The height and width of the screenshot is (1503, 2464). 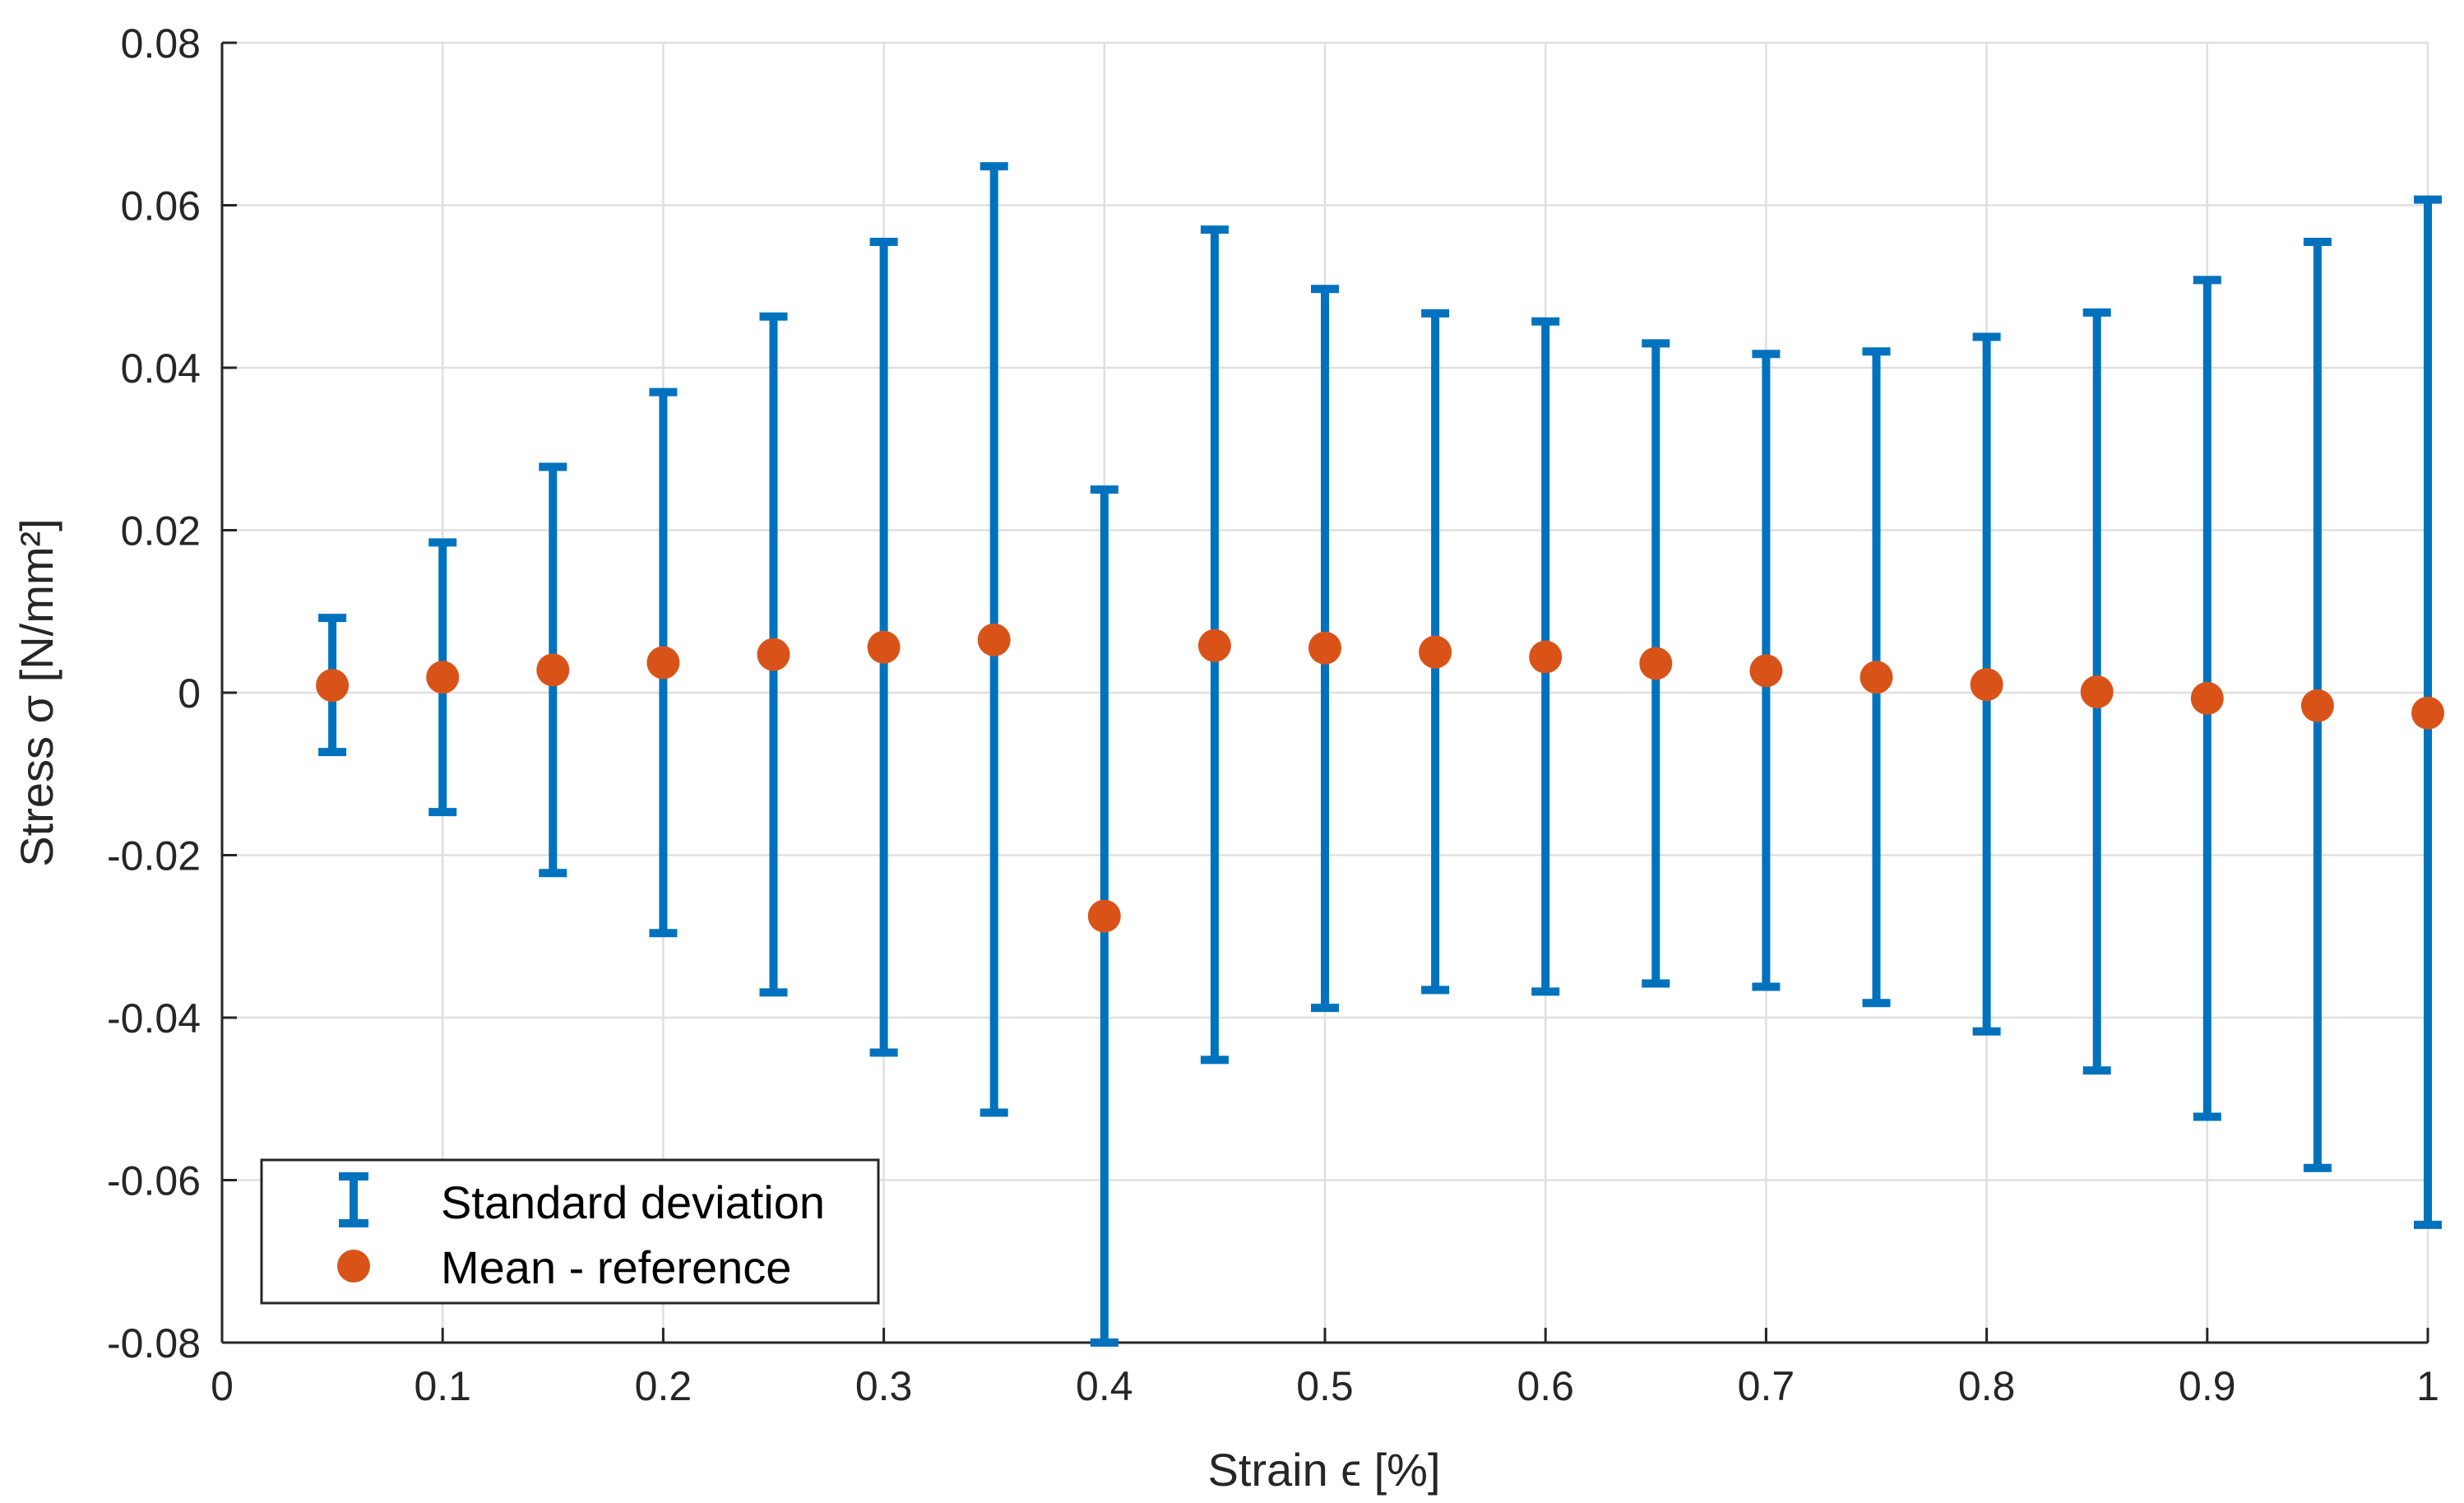 I want to click on legend-label-standard-deviation: Standard deviation, so click(x=633, y=1202).